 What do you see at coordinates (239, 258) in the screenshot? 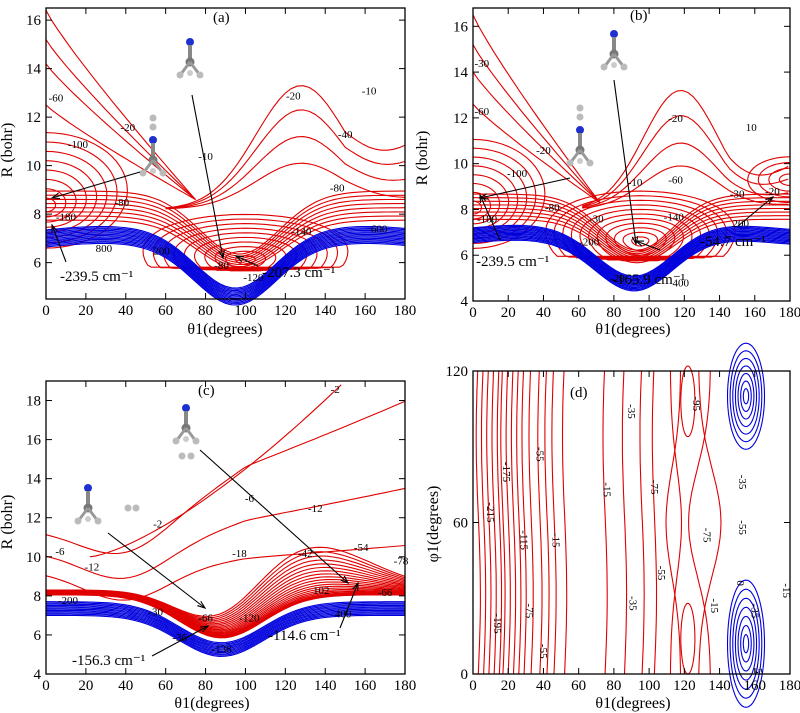
I see `panel-a-arrow-min1-head` at bounding box center [239, 258].